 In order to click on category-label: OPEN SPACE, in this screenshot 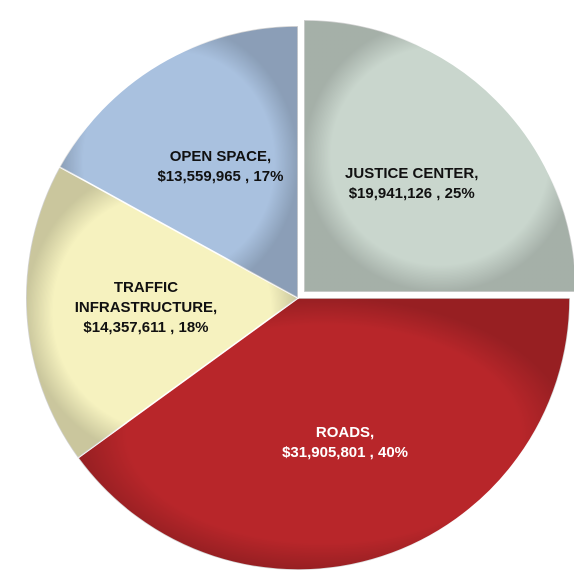, I will do `click(220, 156)`.